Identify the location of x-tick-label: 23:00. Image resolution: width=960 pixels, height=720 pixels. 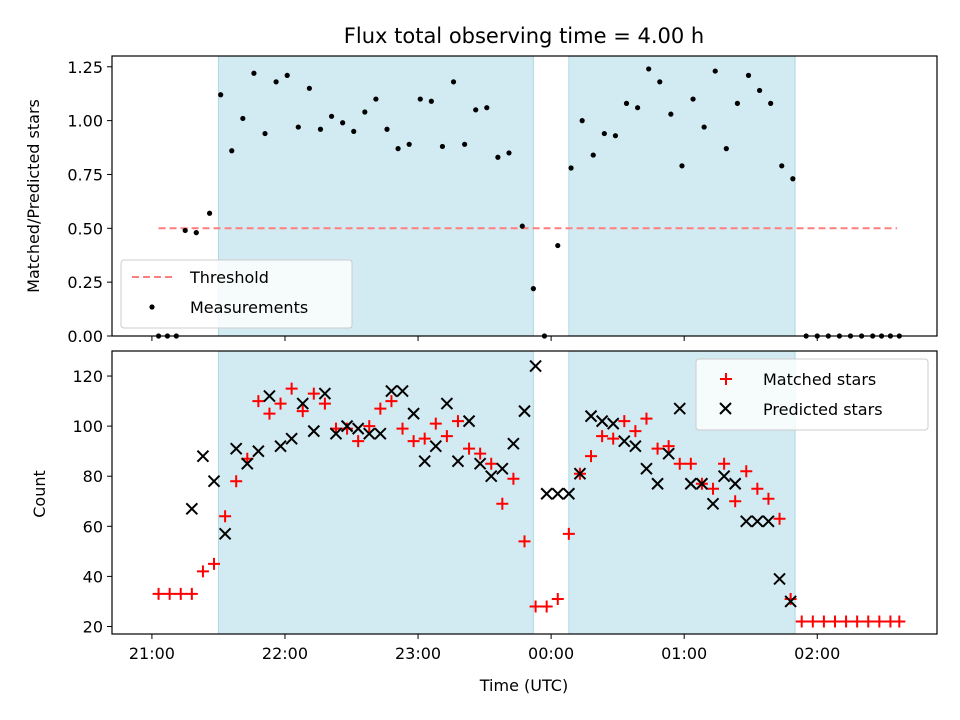
(418, 653).